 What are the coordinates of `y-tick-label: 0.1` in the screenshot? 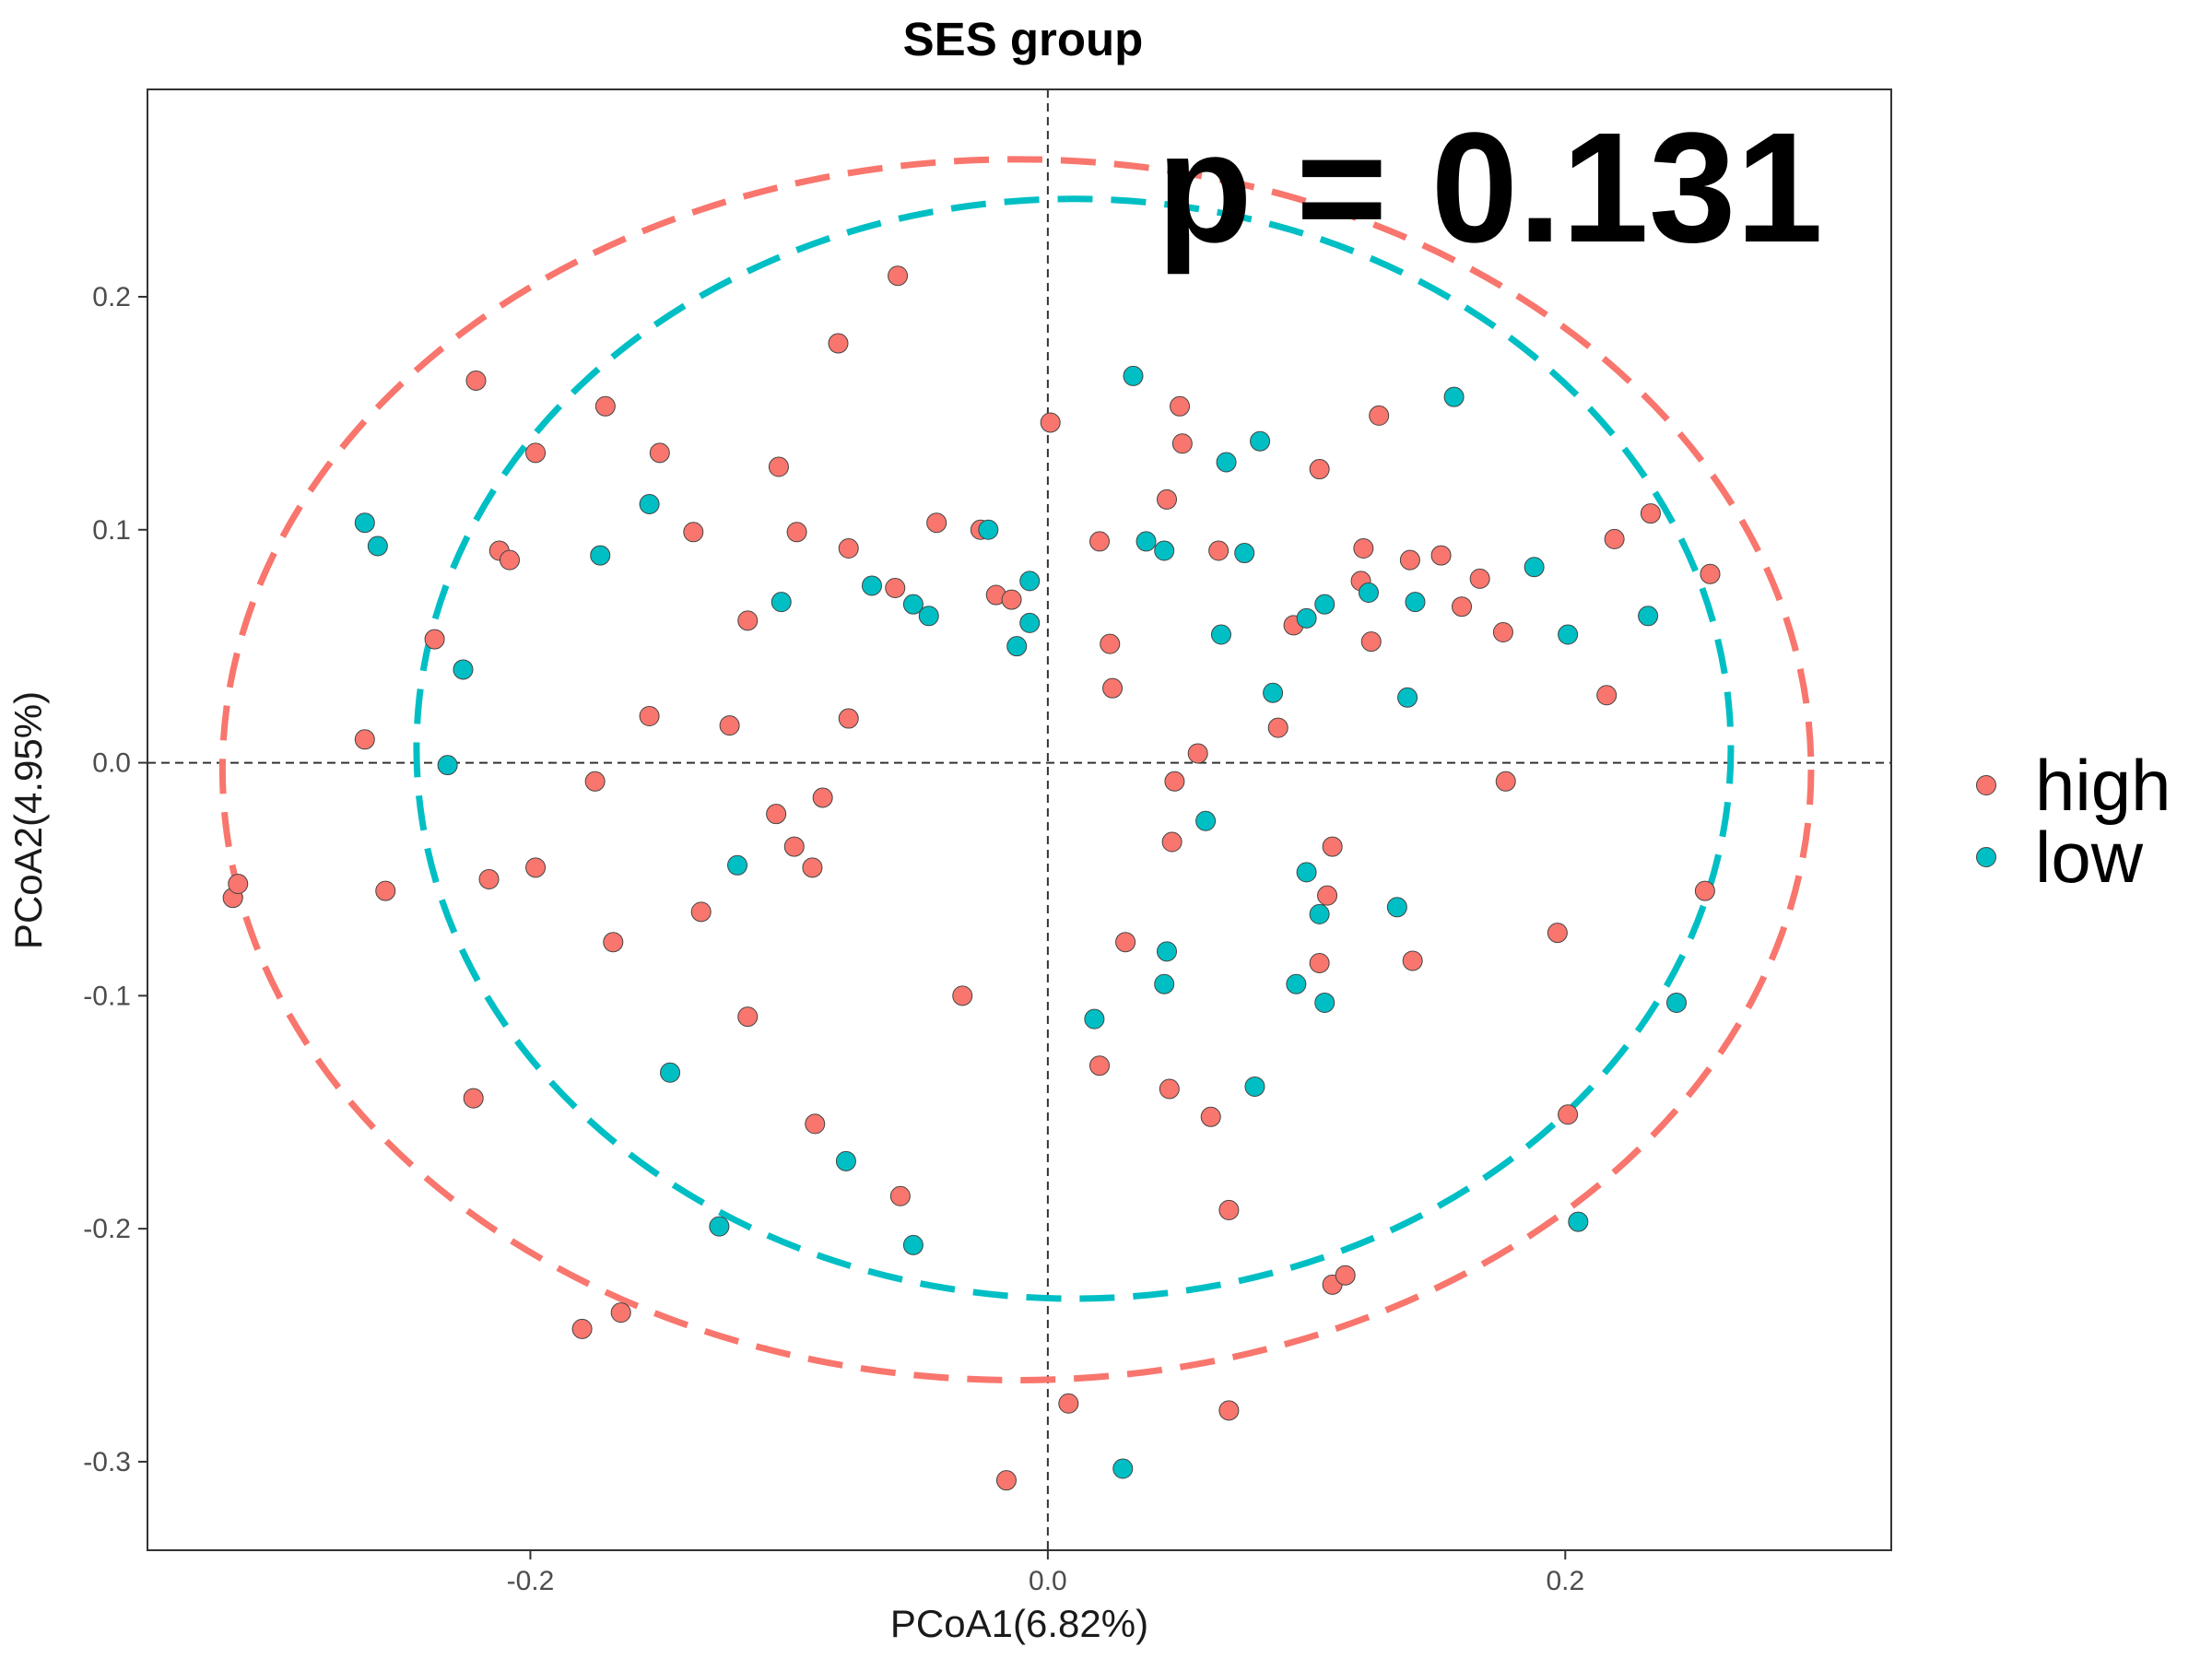 It's located at (111, 530).